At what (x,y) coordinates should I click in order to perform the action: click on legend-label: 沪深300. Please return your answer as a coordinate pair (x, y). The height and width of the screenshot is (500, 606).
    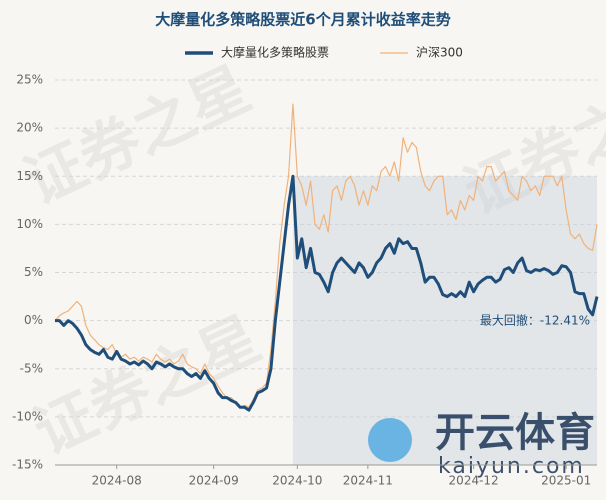
    Looking at the image, I should click on (439, 53).